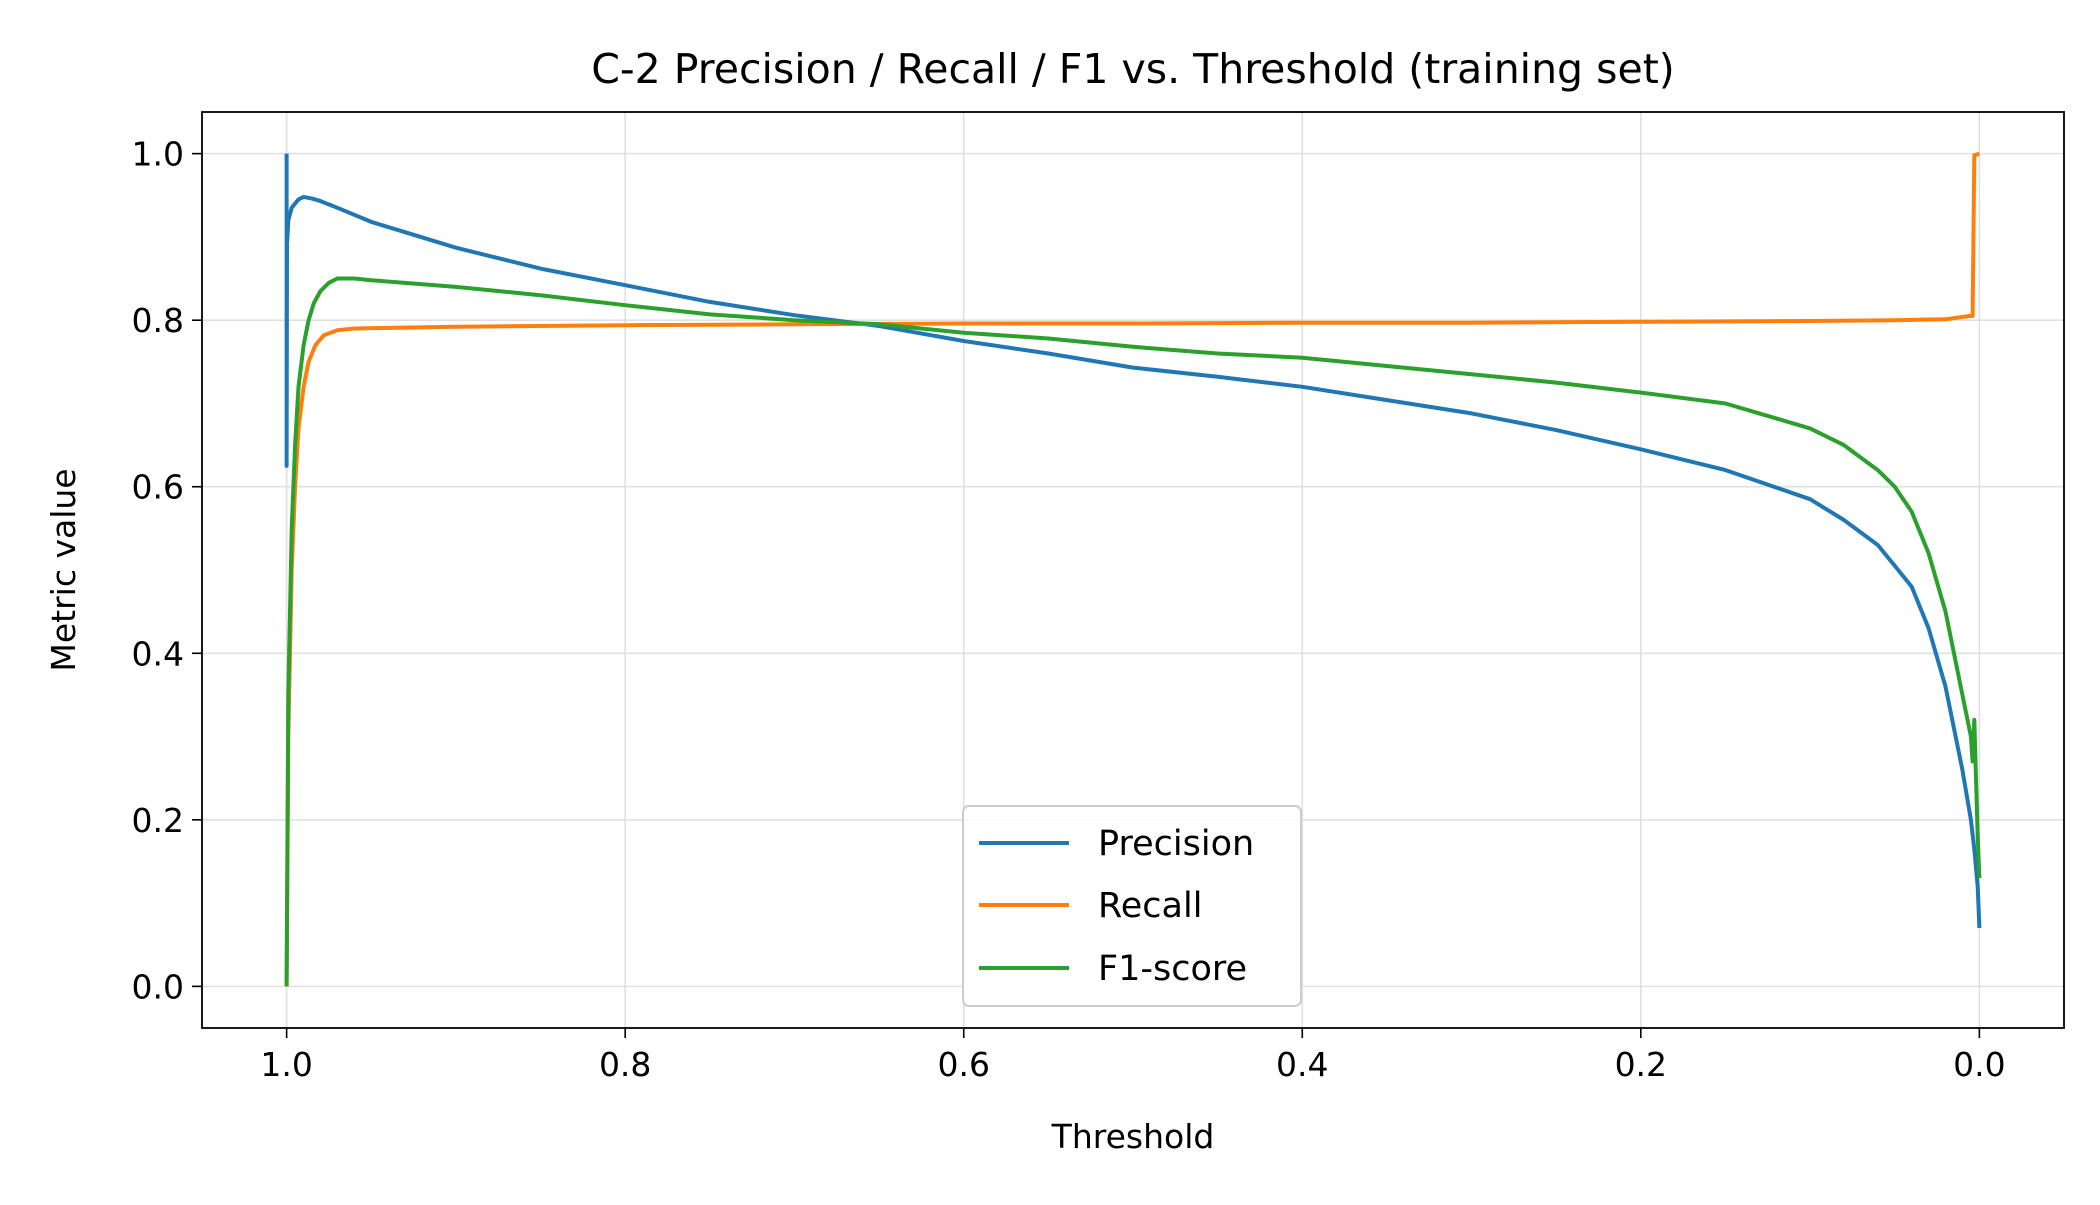 The width and height of the screenshot is (2100, 1205). What do you see at coordinates (158, 653) in the screenshot?
I see `y-tick-label: 0.4` at bounding box center [158, 653].